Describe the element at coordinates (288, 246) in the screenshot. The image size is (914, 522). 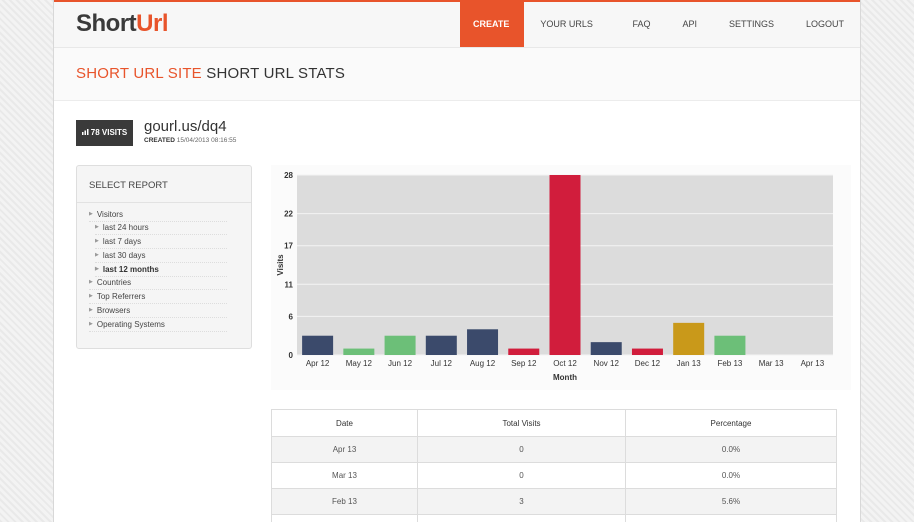
I see `y-tick-label: 17` at that location.